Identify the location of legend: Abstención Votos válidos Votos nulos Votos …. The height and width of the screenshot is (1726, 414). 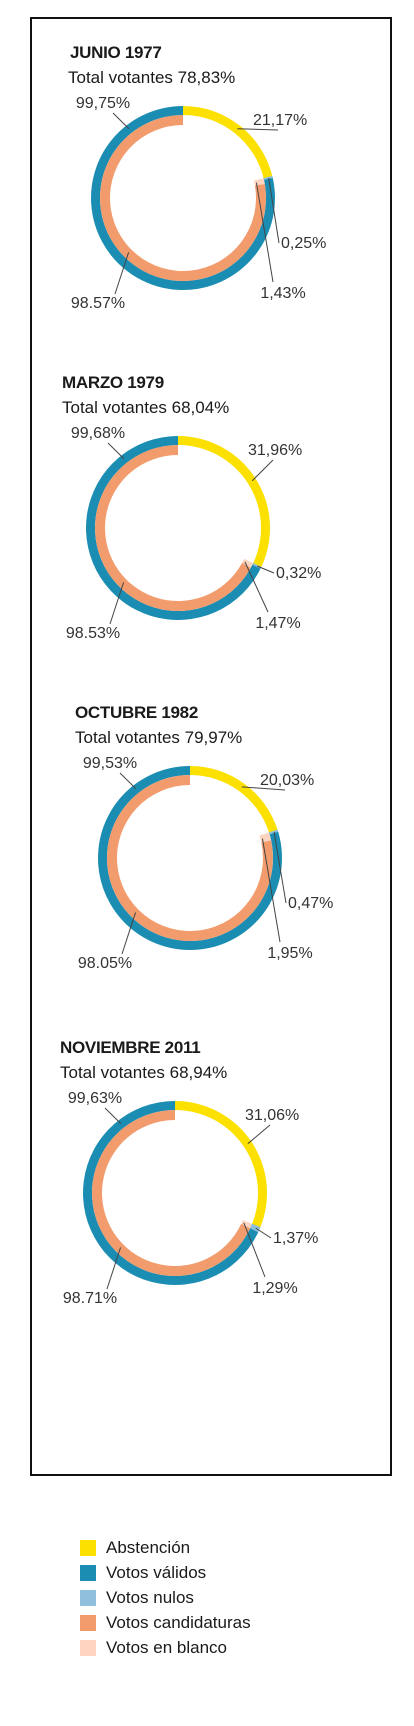
(165, 1597).